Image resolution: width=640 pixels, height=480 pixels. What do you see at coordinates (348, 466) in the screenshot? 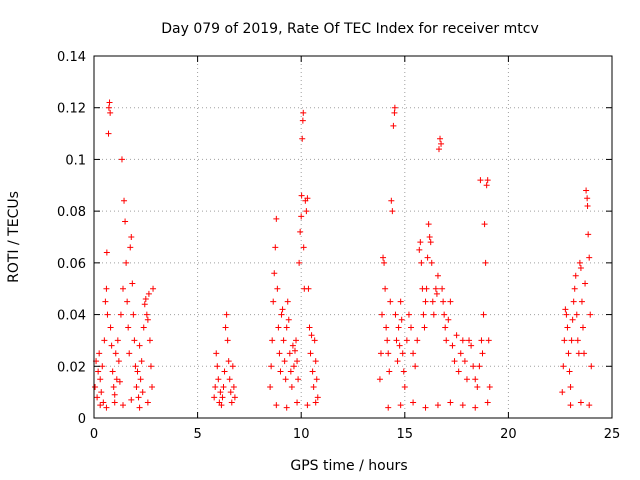
I see `x-axis-title: GPS time / hours` at bounding box center [348, 466].